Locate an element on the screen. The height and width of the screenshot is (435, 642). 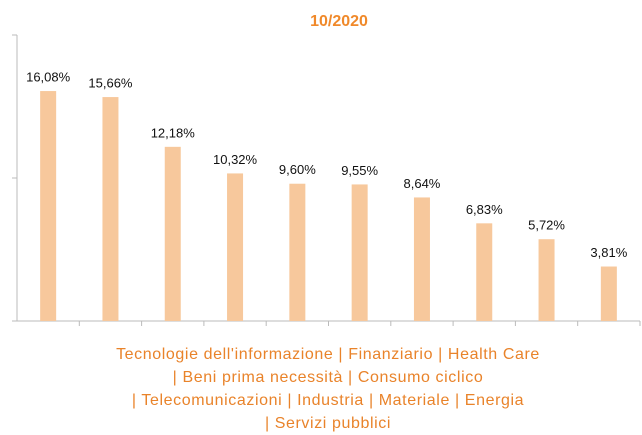
value-label: 12,18% is located at coordinates (173, 132).